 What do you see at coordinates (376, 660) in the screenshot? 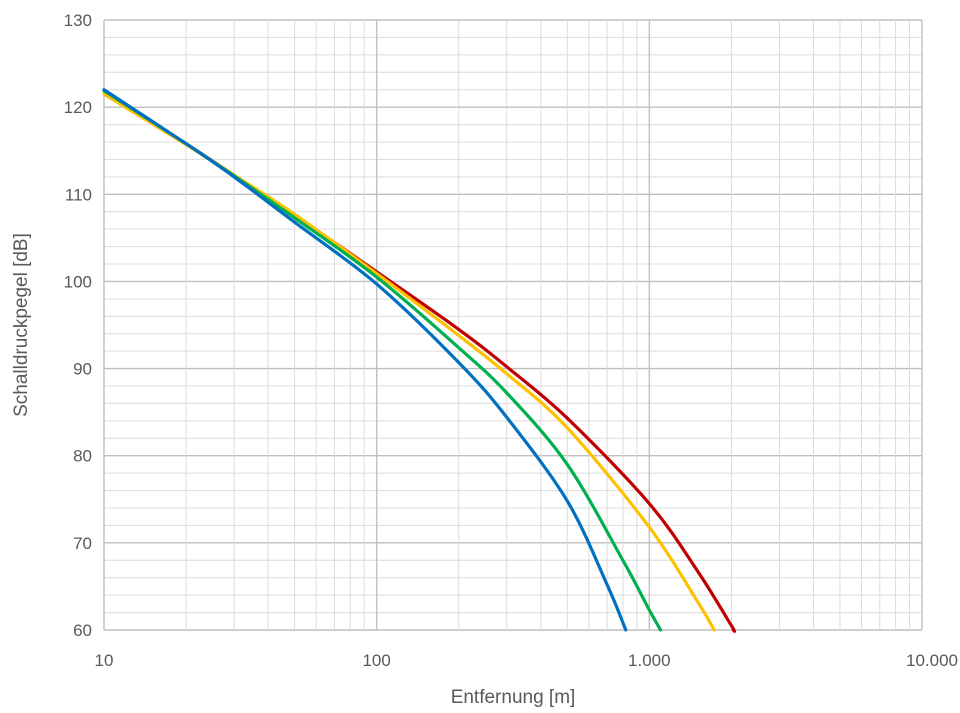
I see `x-tick-label: 100` at bounding box center [376, 660].